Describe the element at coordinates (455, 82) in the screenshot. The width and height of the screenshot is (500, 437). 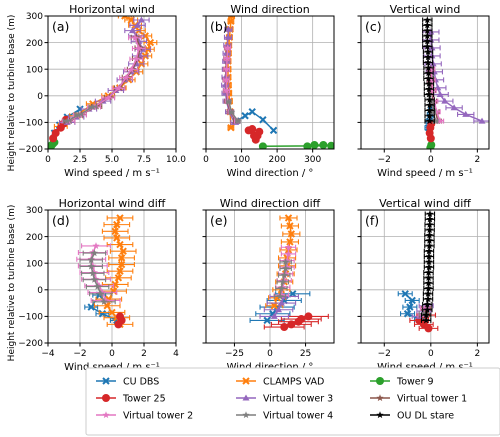
I see `panel-c-plot-area` at that location.